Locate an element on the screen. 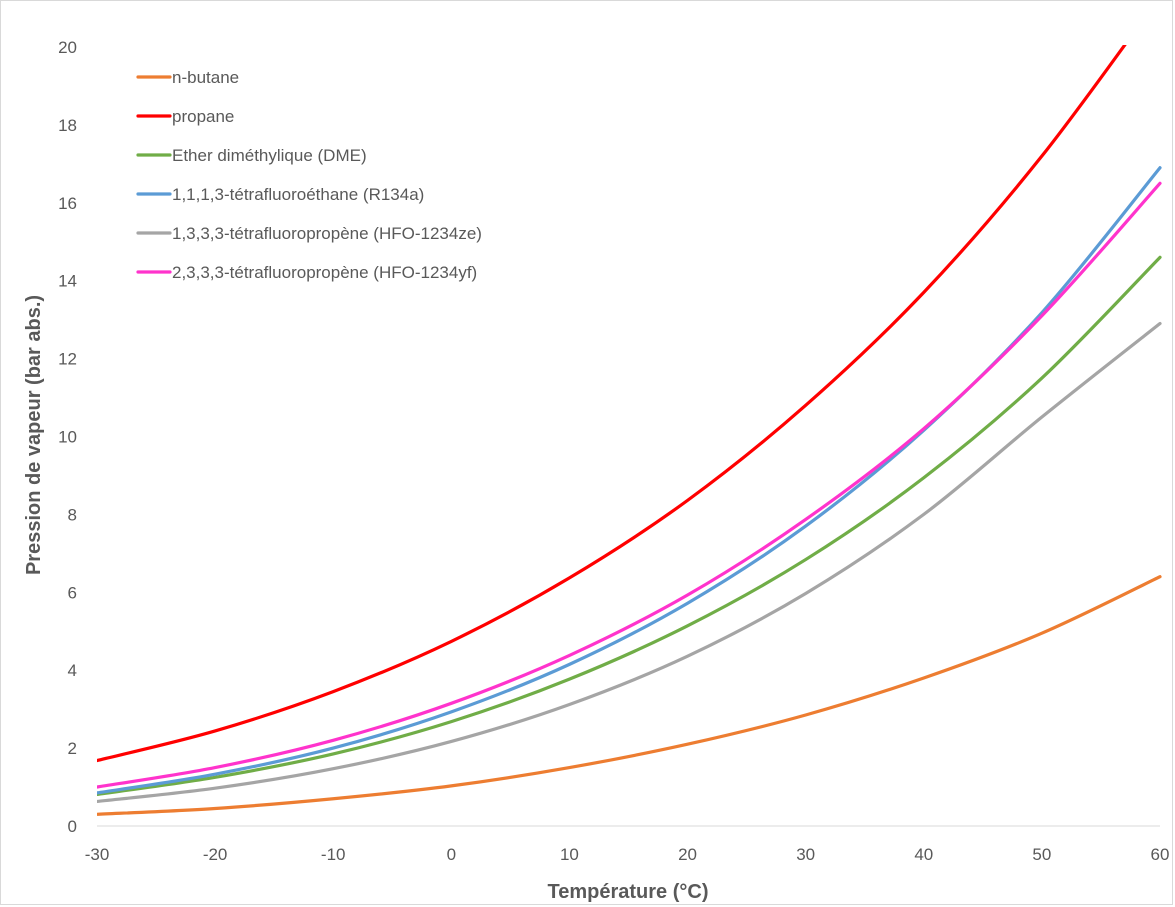 The width and height of the screenshot is (1175, 907). legend-label: n-butane is located at coordinates (205, 77).